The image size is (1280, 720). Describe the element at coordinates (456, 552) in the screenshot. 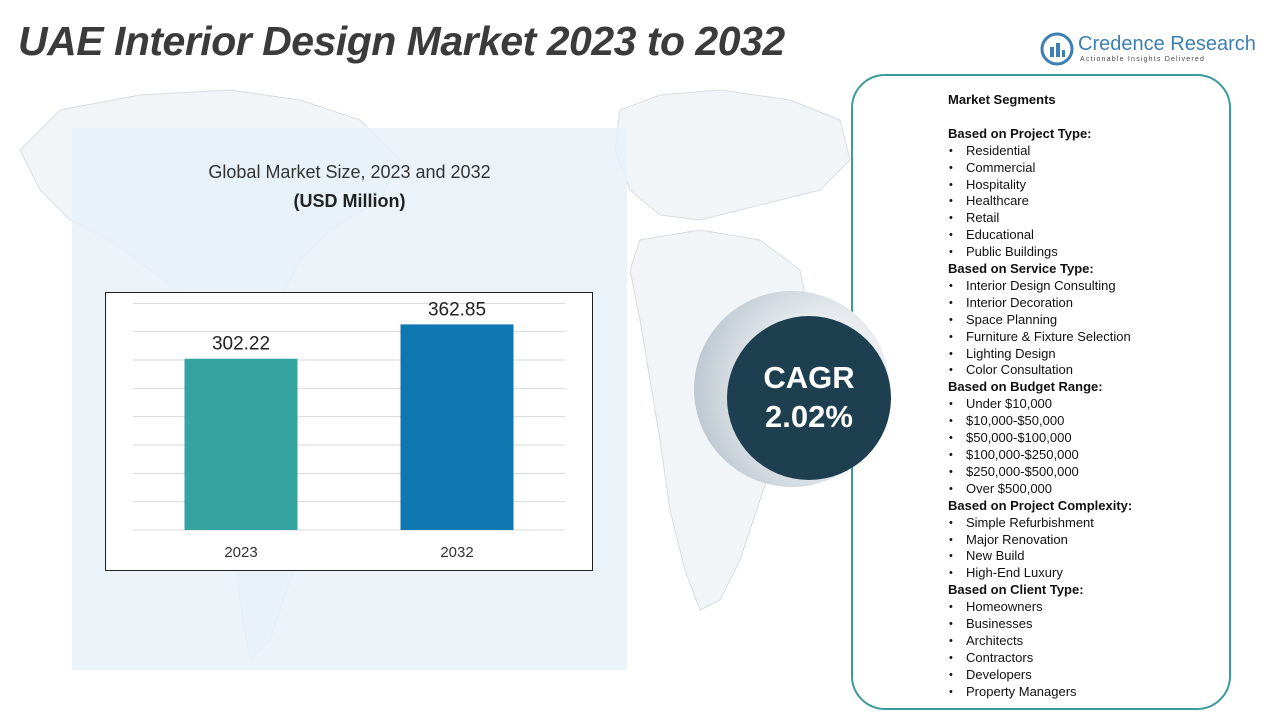

I see `x-tick-label: 2032` at that location.